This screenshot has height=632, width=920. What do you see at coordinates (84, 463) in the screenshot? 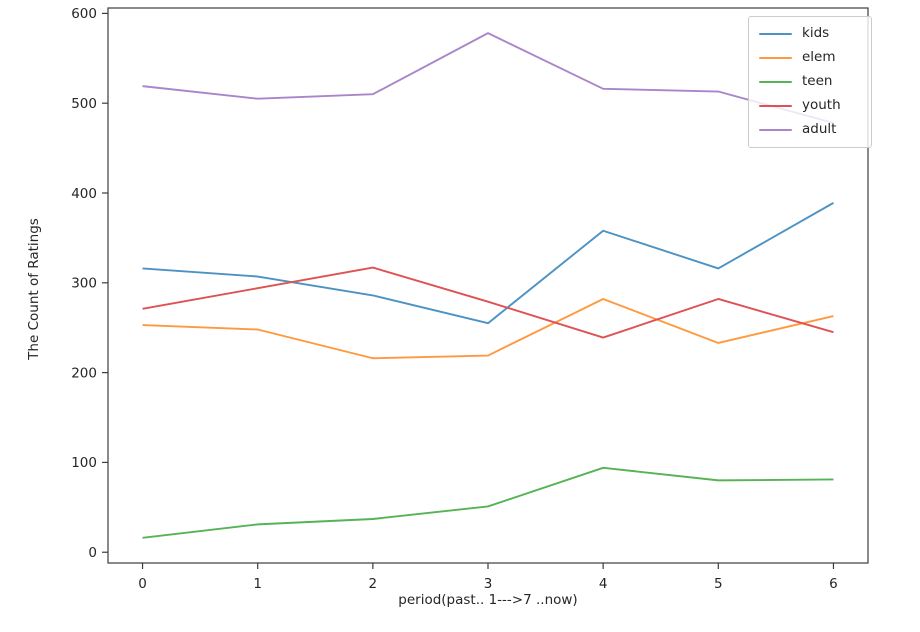
I see `y-tick-label: 100` at bounding box center [84, 463].